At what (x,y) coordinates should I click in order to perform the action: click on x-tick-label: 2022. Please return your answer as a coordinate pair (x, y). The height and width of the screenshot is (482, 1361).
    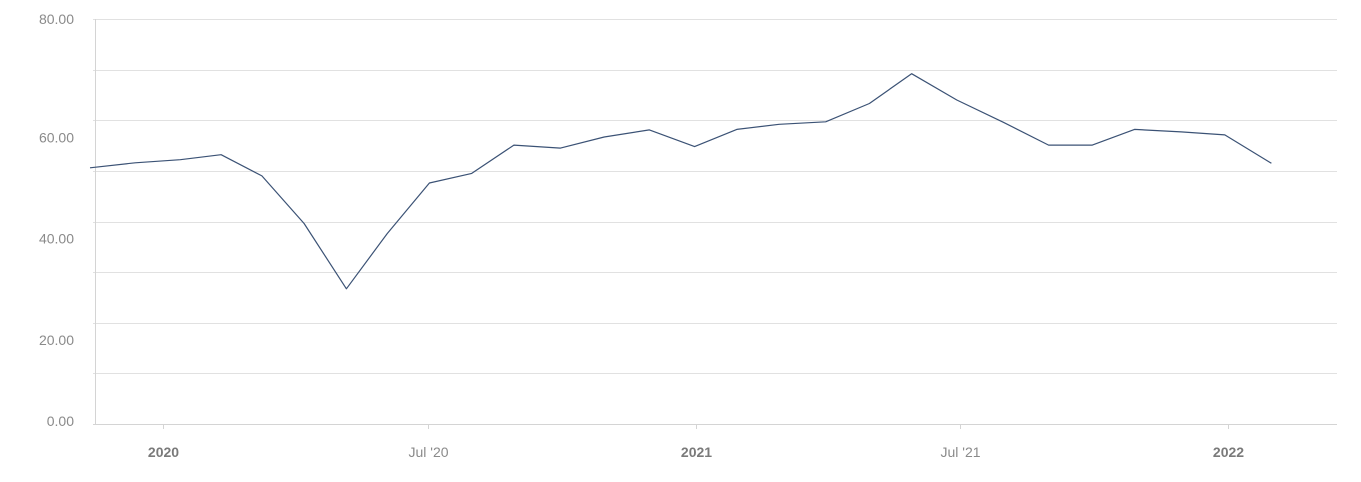
    Looking at the image, I should click on (1228, 452).